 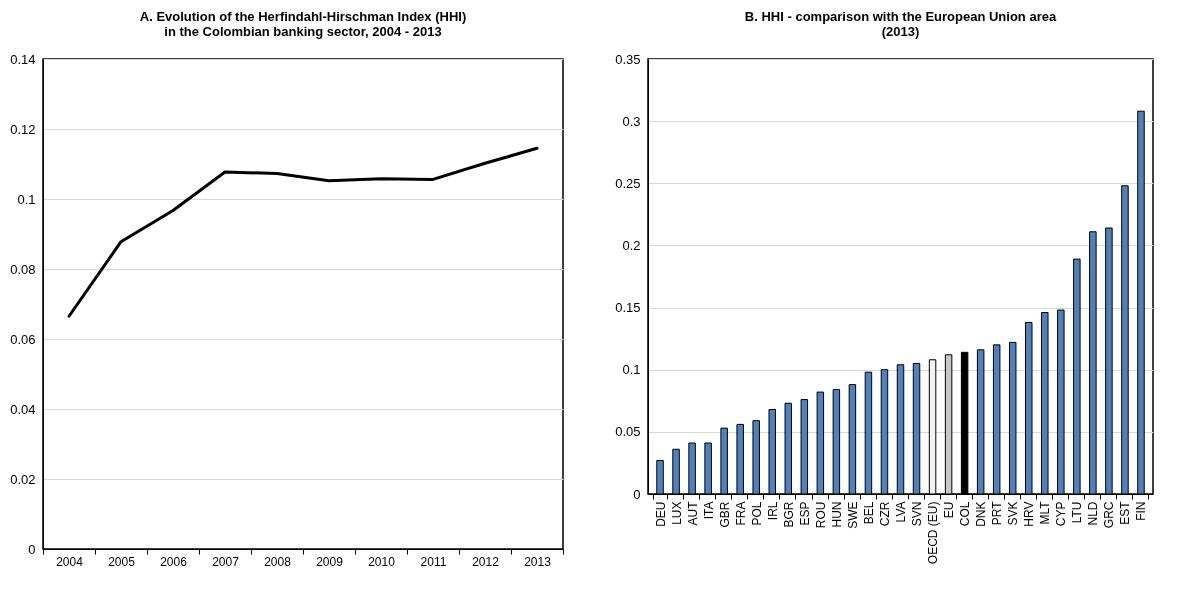 What do you see at coordinates (1045, 512) in the screenshot?
I see `x-tick-label: MLT` at bounding box center [1045, 512].